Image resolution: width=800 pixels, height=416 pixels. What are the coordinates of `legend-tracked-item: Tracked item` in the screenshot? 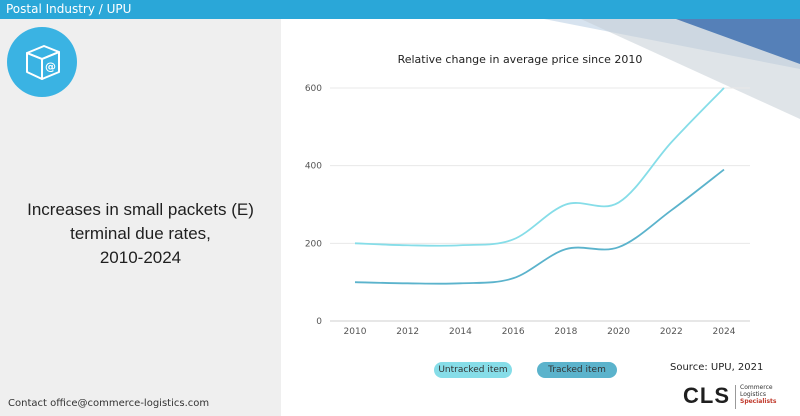 It's located at (577, 370).